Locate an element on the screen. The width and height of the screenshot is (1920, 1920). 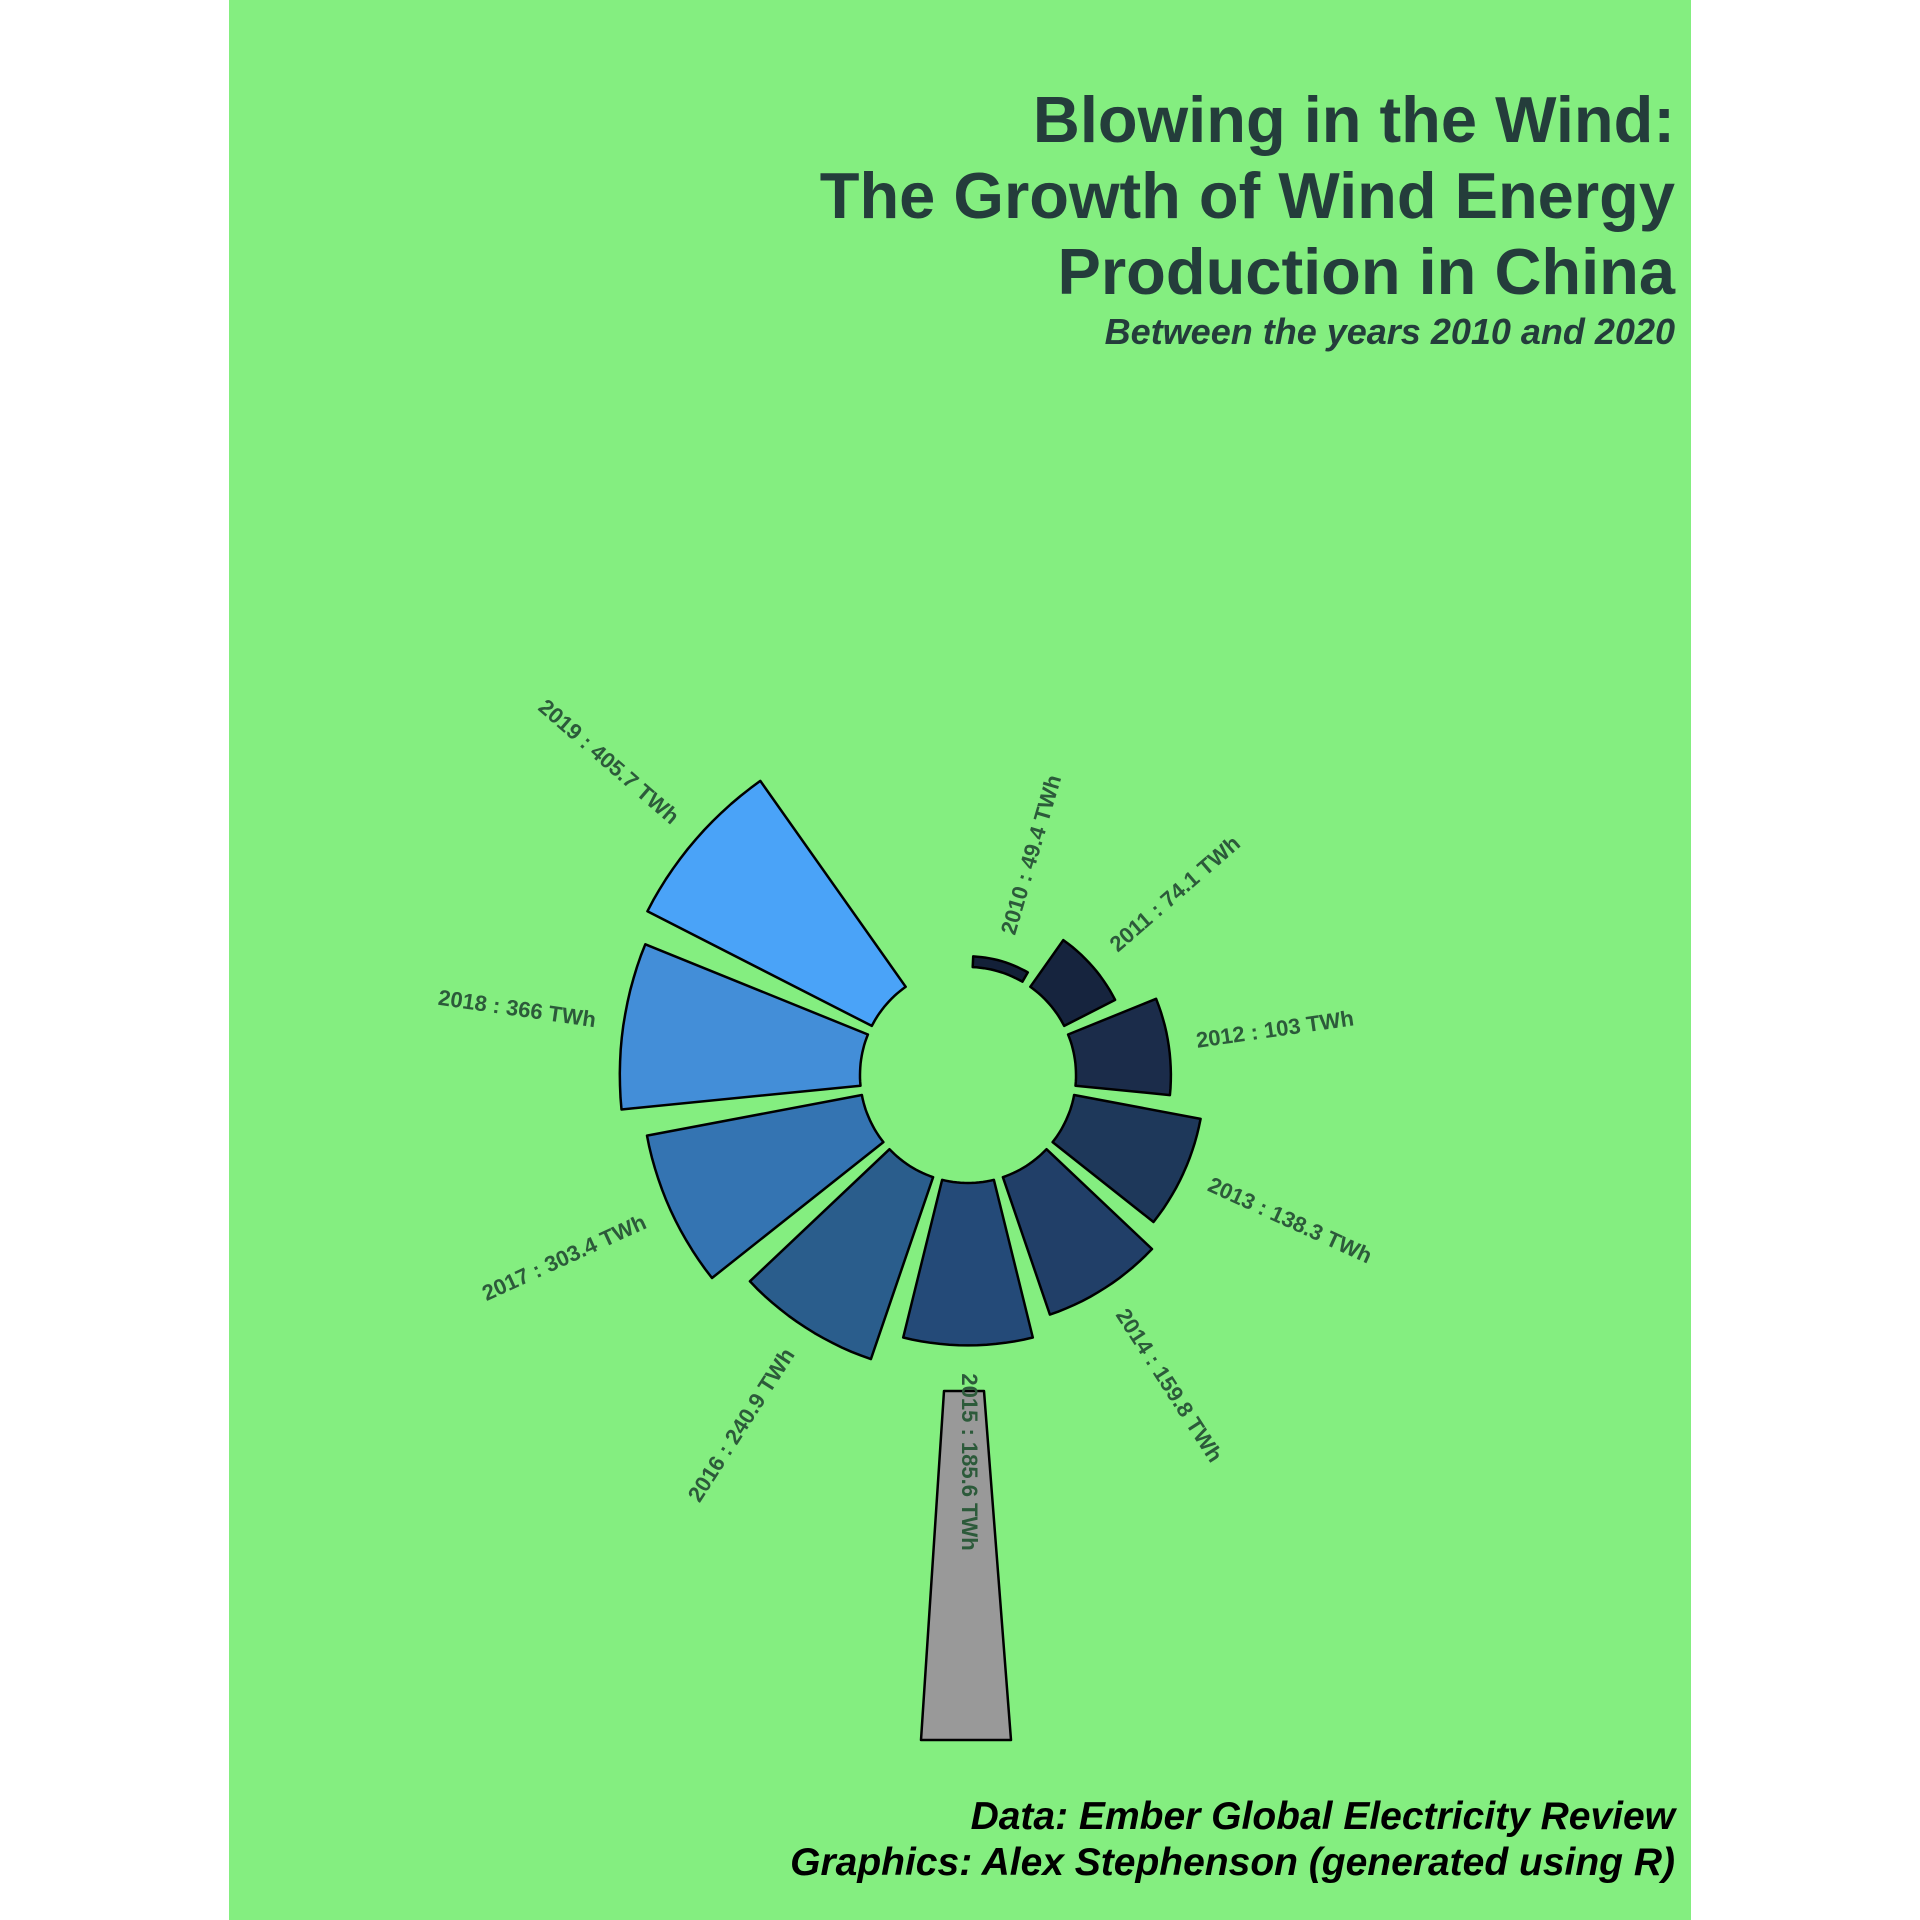
data-source-caption: Data: Ember Global Electricity Review is located at coordinates (1322, 1816).